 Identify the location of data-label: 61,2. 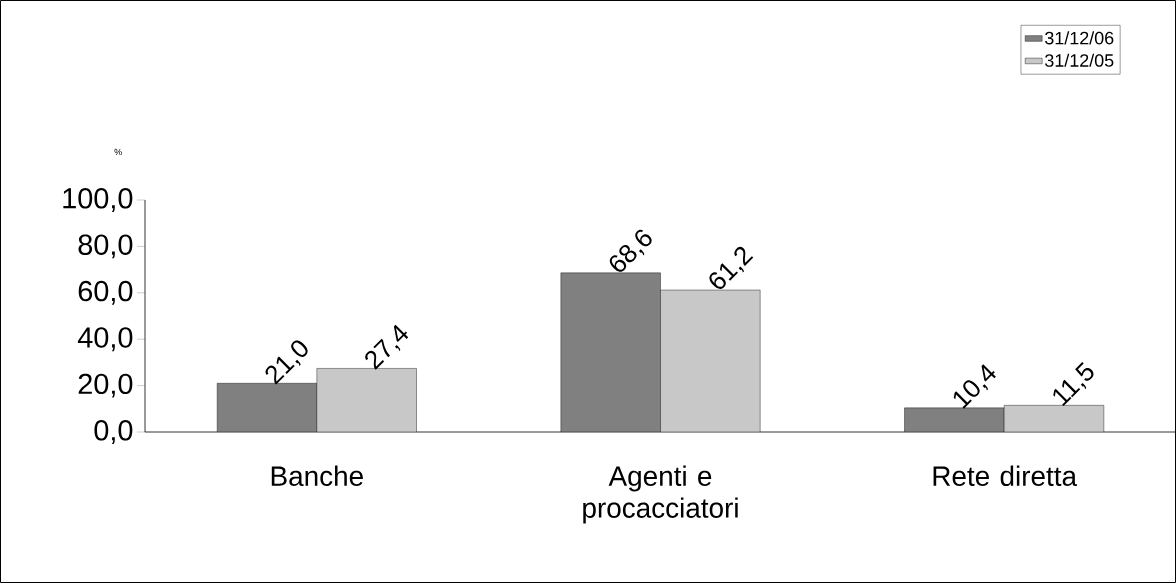
(731, 267).